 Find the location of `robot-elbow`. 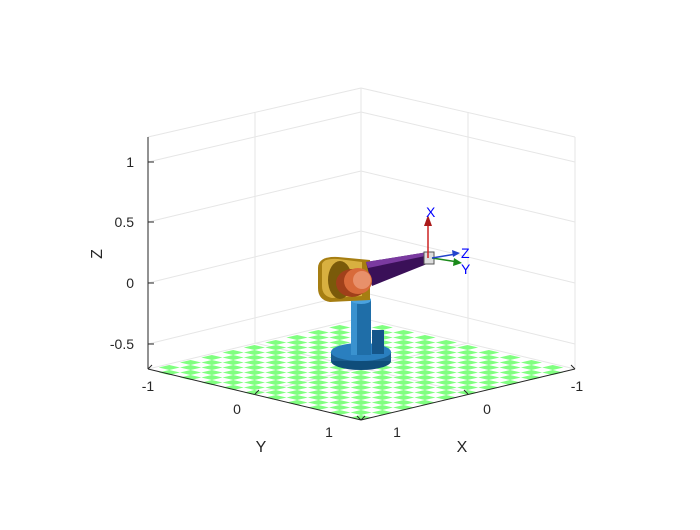

robot-elbow is located at coordinates (354, 282).